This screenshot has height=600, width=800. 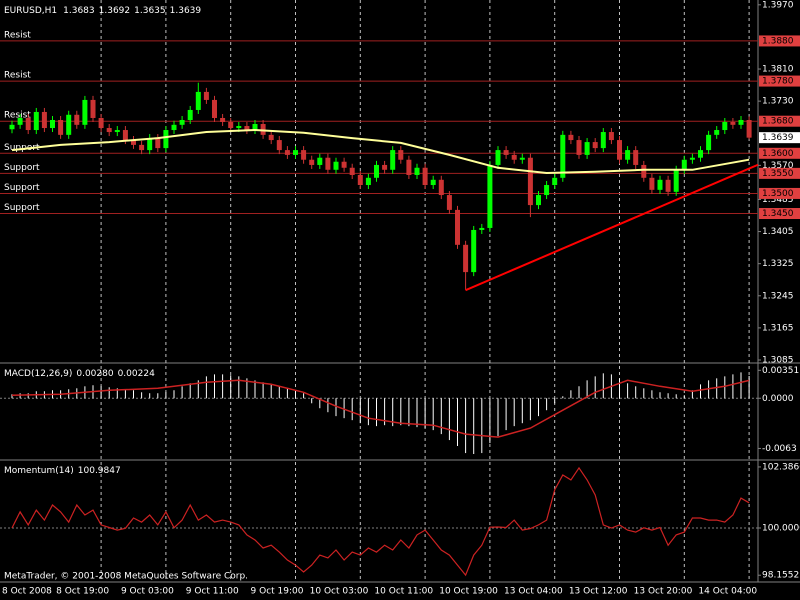 I want to click on x-tick-label: 9 Oct 19:00, so click(x=277, y=592).